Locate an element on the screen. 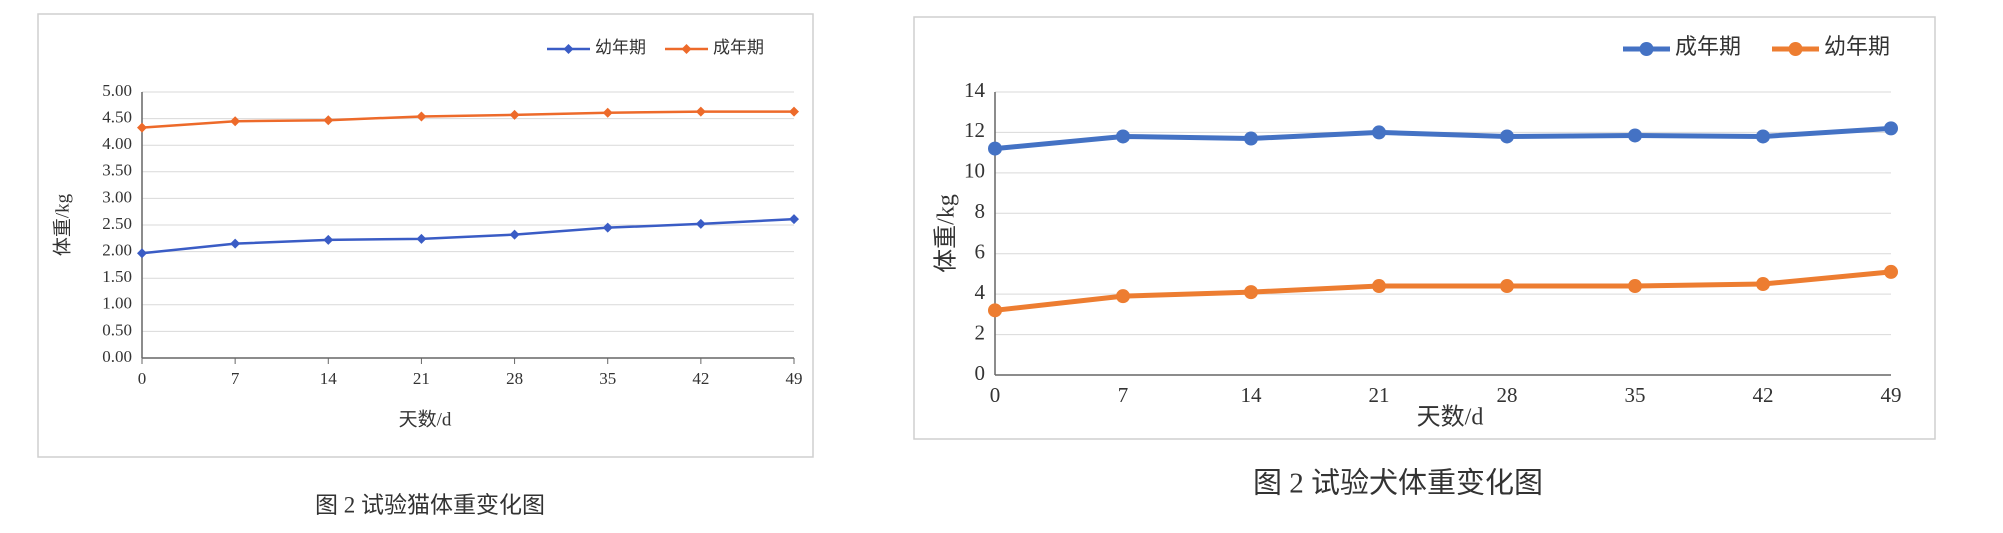 The height and width of the screenshot is (533, 2003). y-tick-label: 12 is located at coordinates (974, 130).